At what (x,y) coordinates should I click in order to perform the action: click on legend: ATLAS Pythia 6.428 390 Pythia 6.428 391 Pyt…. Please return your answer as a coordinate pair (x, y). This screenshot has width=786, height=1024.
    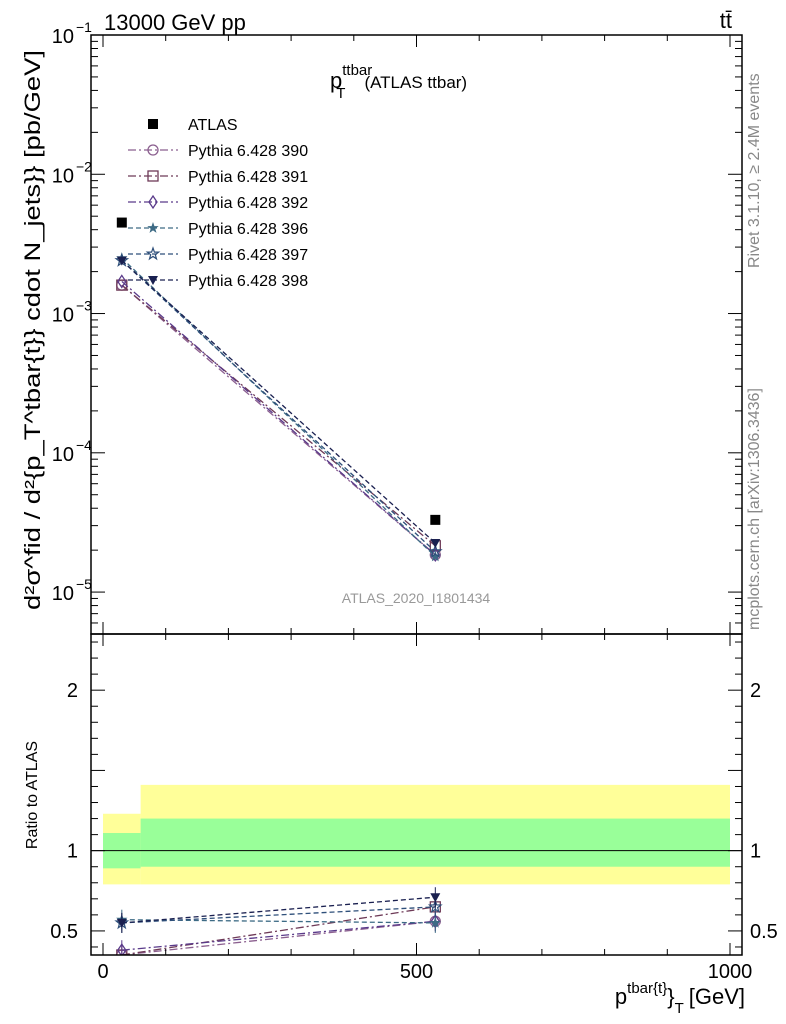
    Looking at the image, I should click on (218, 203).